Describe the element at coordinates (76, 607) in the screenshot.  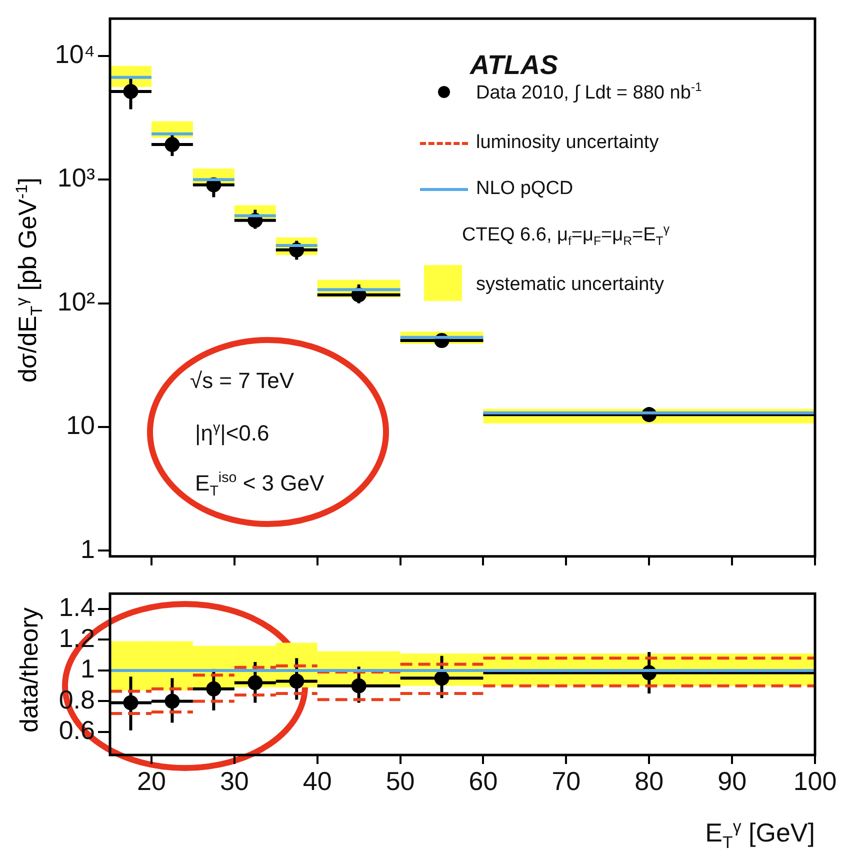
I see `y-tick-label: 1.4` at that location.